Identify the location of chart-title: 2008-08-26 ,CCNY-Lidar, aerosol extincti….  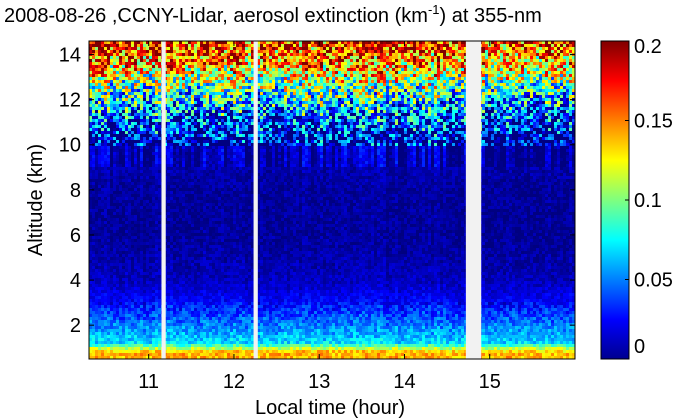
(273, 14).